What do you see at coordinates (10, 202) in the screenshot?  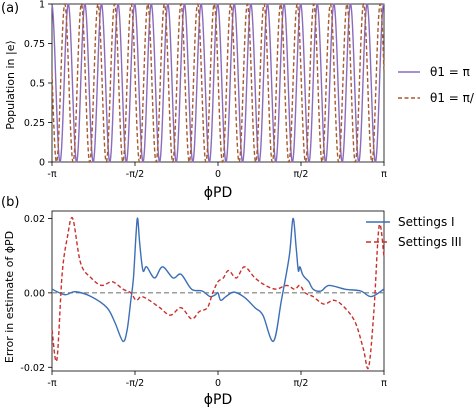 I see `panel-b-label: (b)` at bounding box center [10, 202].